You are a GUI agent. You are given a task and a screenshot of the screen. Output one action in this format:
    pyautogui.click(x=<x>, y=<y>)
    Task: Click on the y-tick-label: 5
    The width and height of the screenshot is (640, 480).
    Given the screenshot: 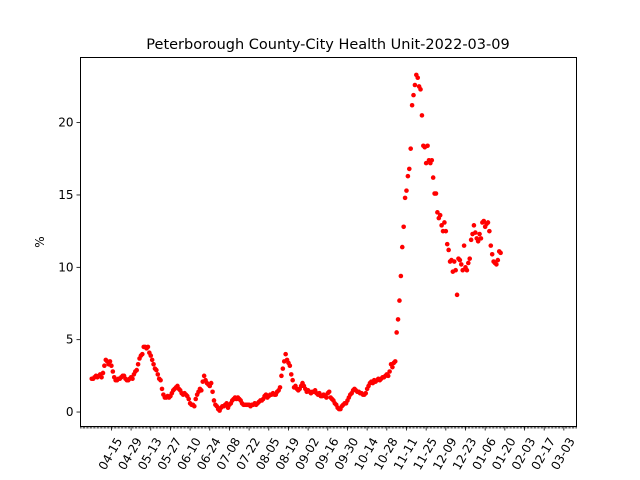 What is the action you would take?
    pyautogui.click(x=70, y=340)
    